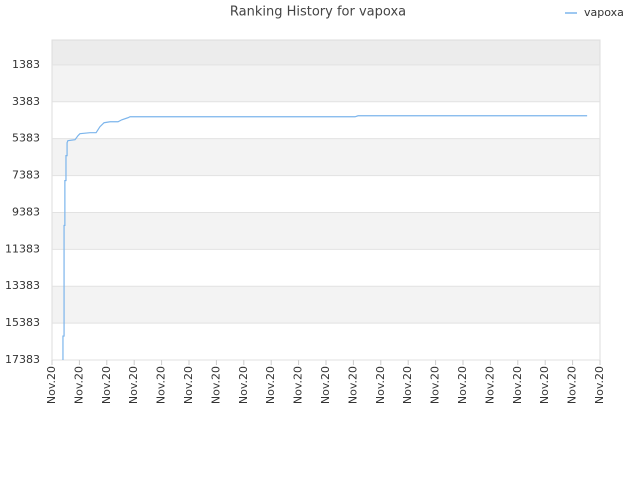 Image resolution: width=640 pixels, height=480 pixels. I want to click on y-tick-label: 17383, so click(22, 359).